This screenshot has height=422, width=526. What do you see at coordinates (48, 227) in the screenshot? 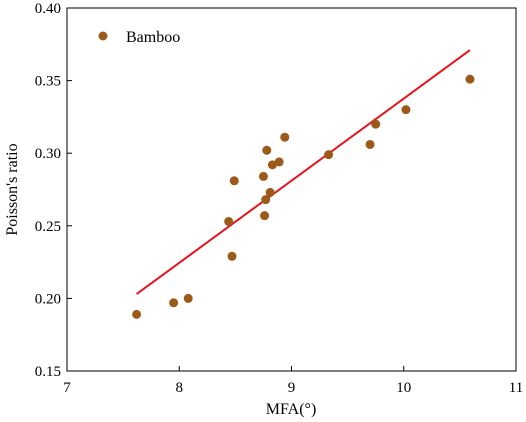
I see `y-tick-label: 0.25` at bounding box center [48, 227].